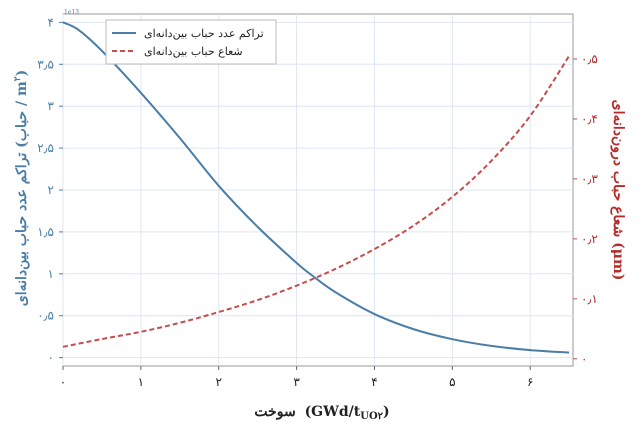 The height and width of the screenshot is (430, 644). Describe the element at coordinates (51, 106) in the screenshot. I see `y-left-tick-label: ۳` at that location.